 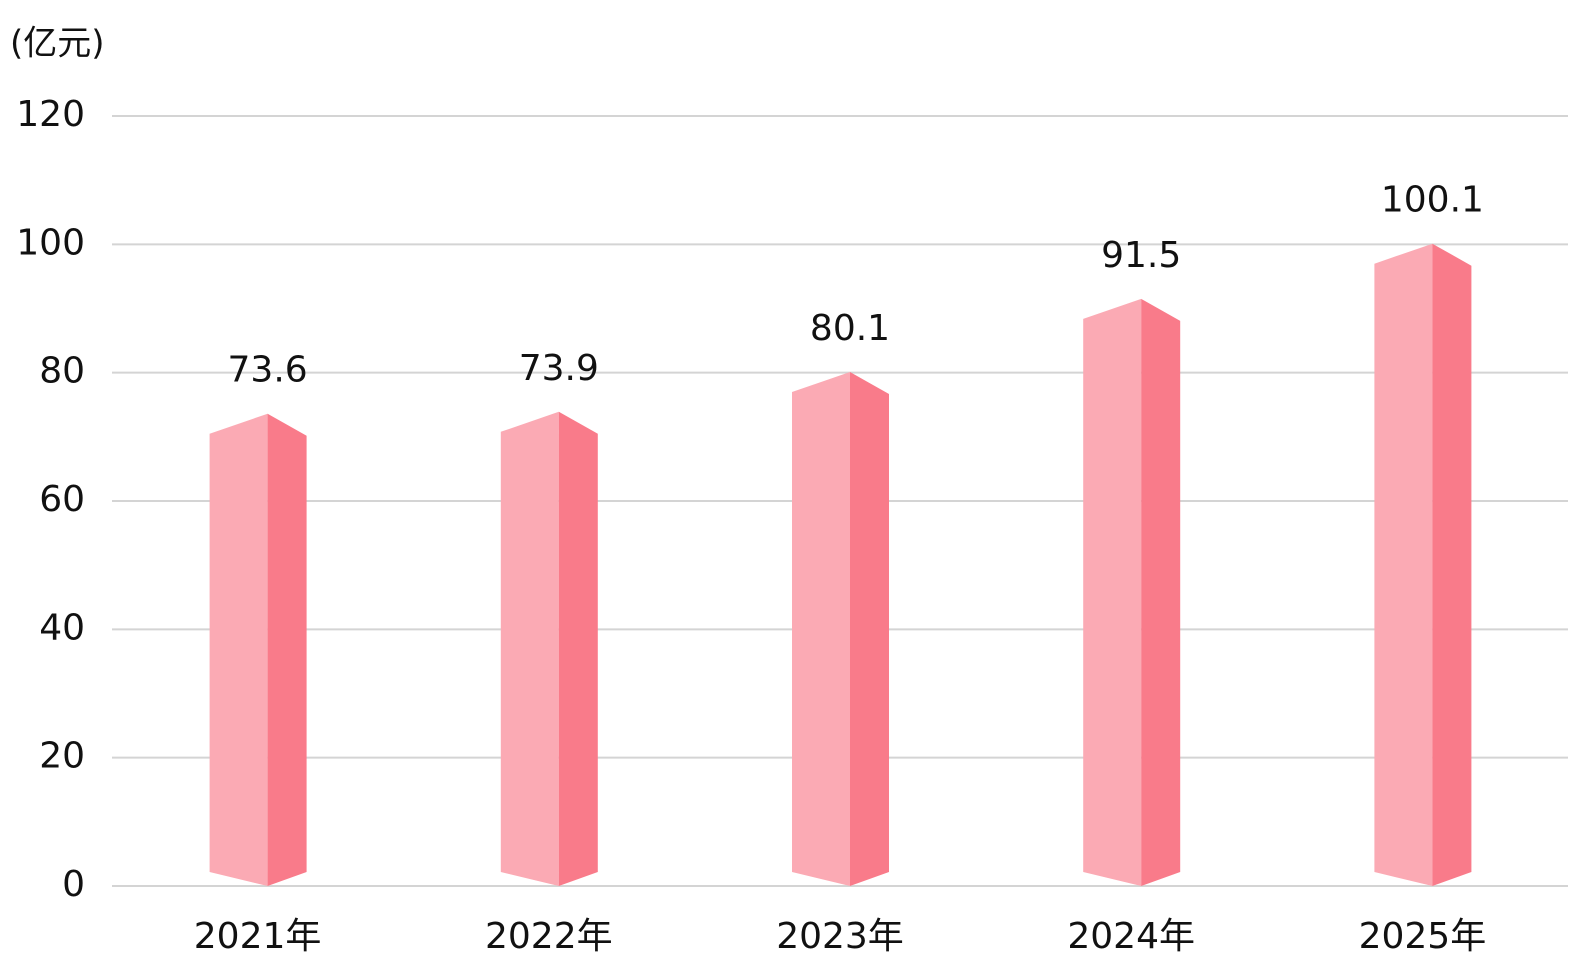 I want to click on y-tick-label: 40, so click(x=62, y=627).